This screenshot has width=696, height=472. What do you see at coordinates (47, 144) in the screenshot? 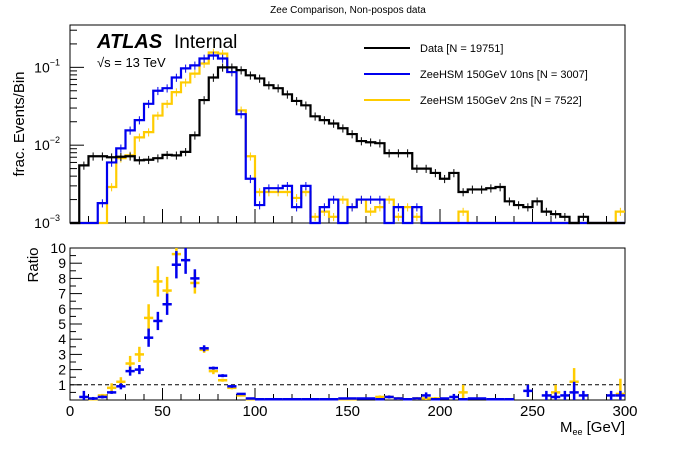
I see `y-tick-label: 10⁻²` at bounding box center [47, 144].